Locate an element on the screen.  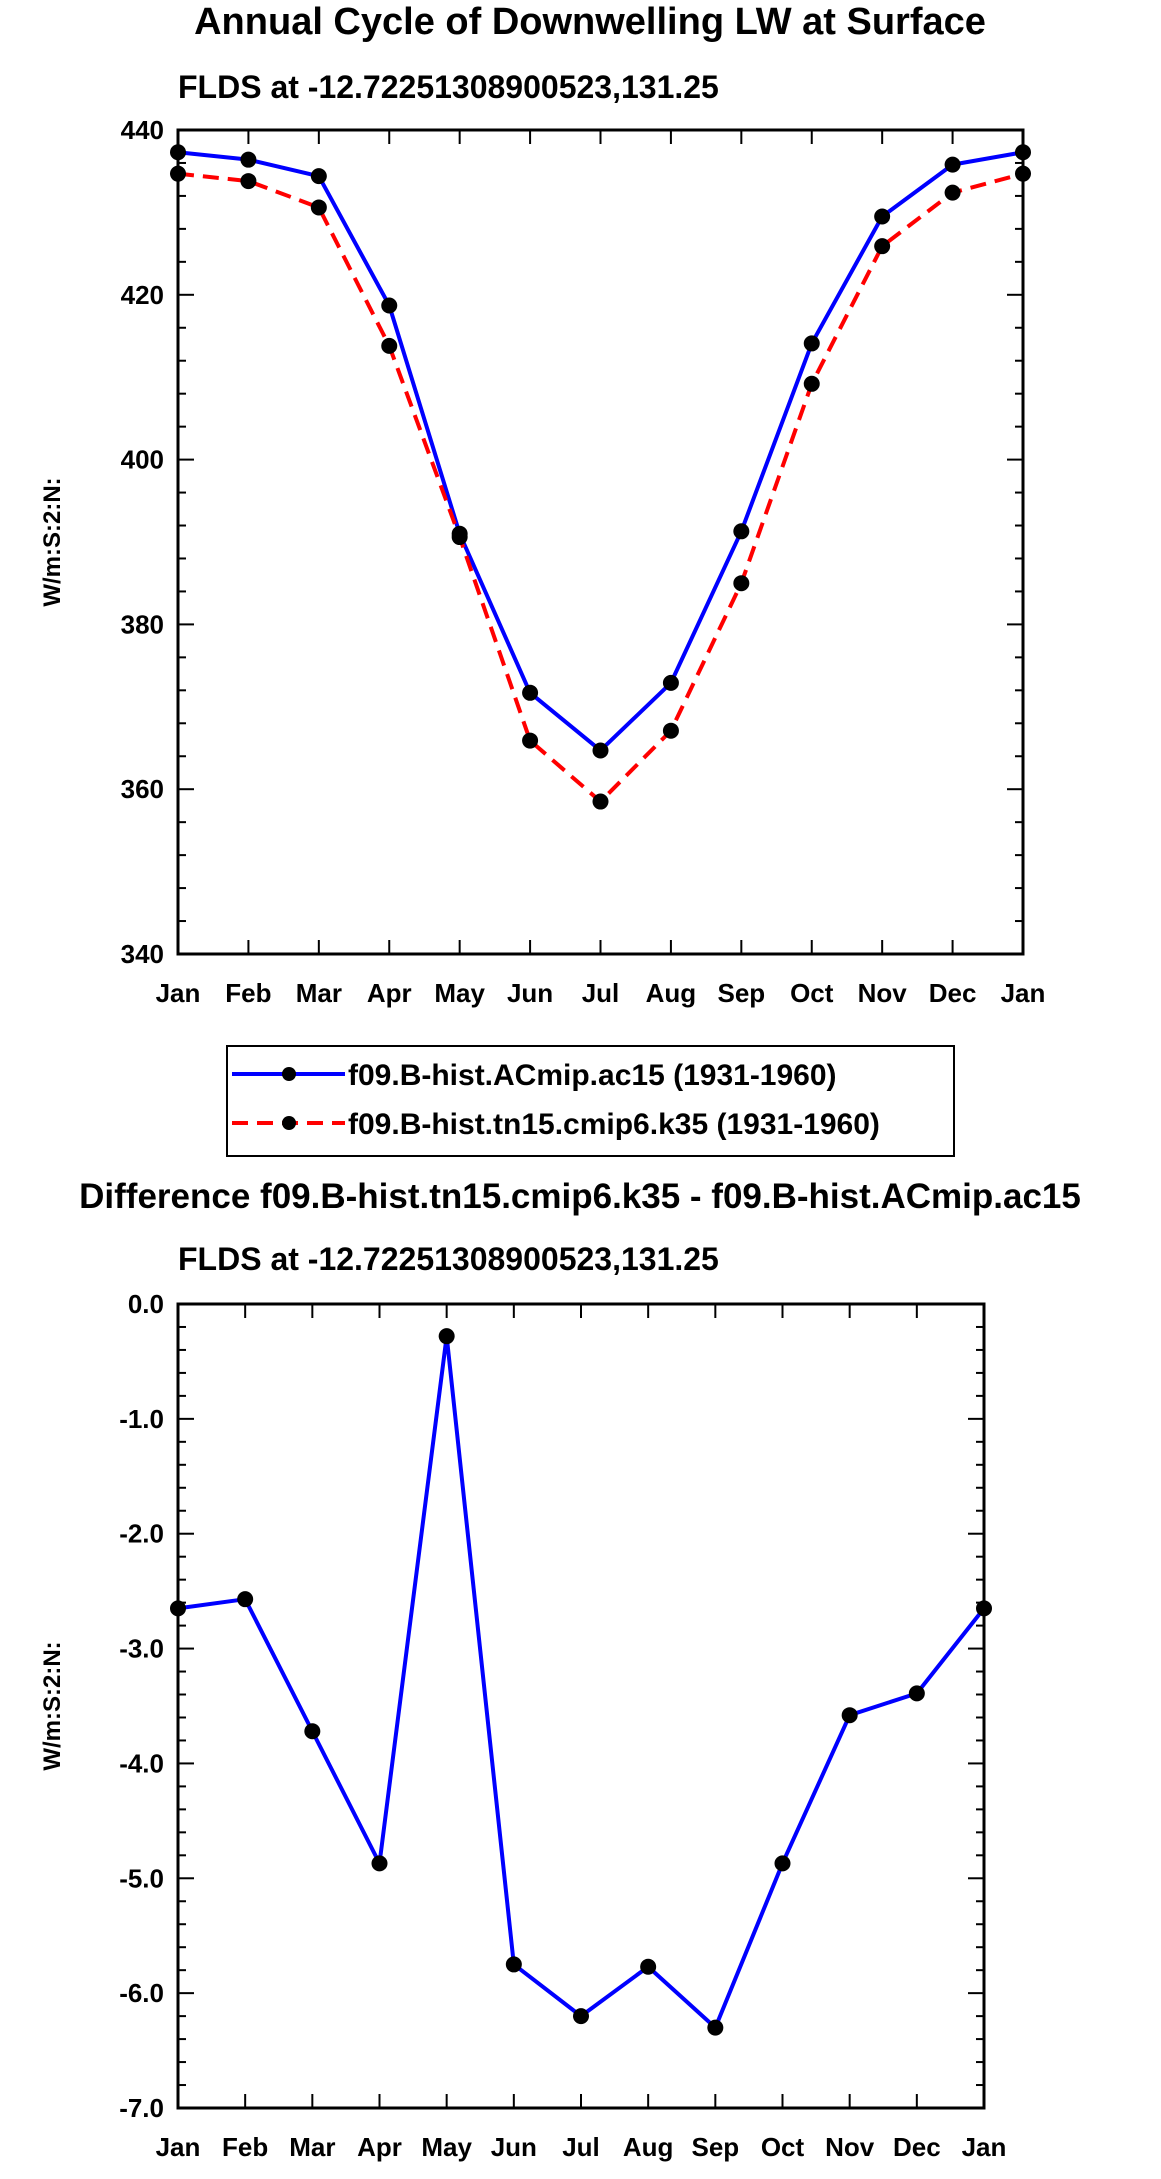
chart2-xtick-label: Jul is located at coordinates (581, 2147).